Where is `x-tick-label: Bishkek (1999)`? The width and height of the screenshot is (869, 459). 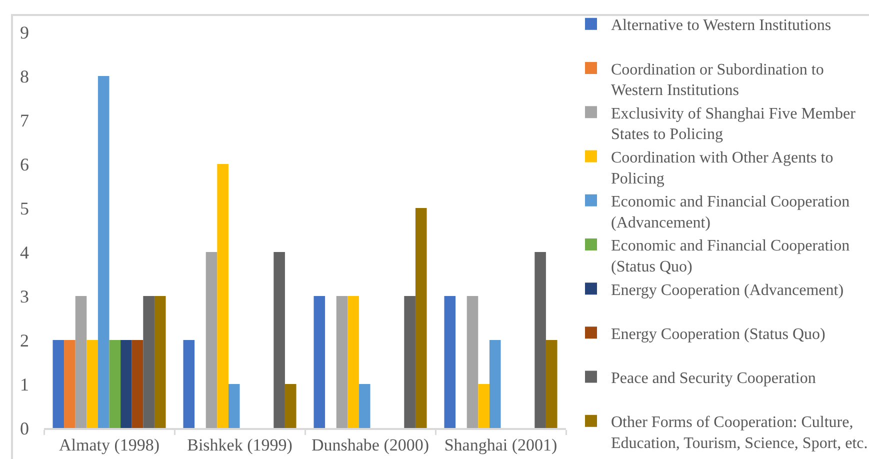
x-tick-label: Bishkek (1999) is located at coordinates (239, 444).